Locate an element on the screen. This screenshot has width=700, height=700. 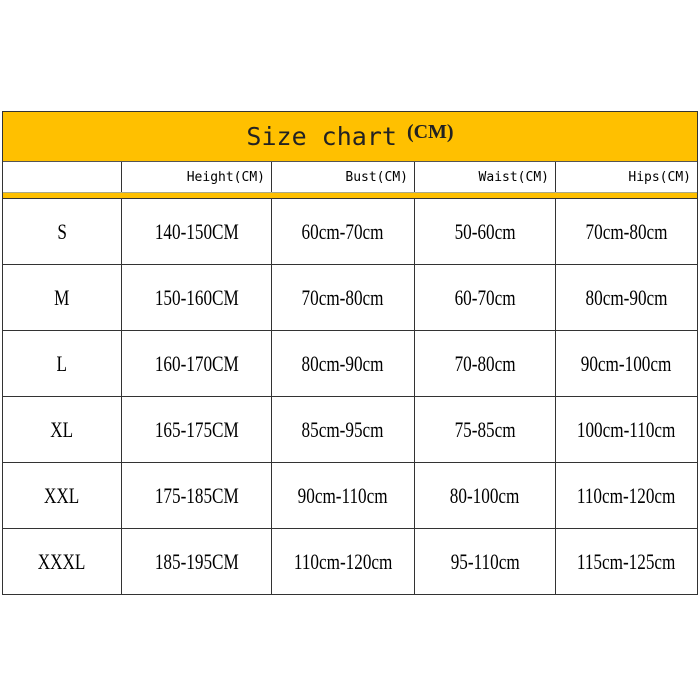
cell-text: XXXL is located at coordinates (62, 561).